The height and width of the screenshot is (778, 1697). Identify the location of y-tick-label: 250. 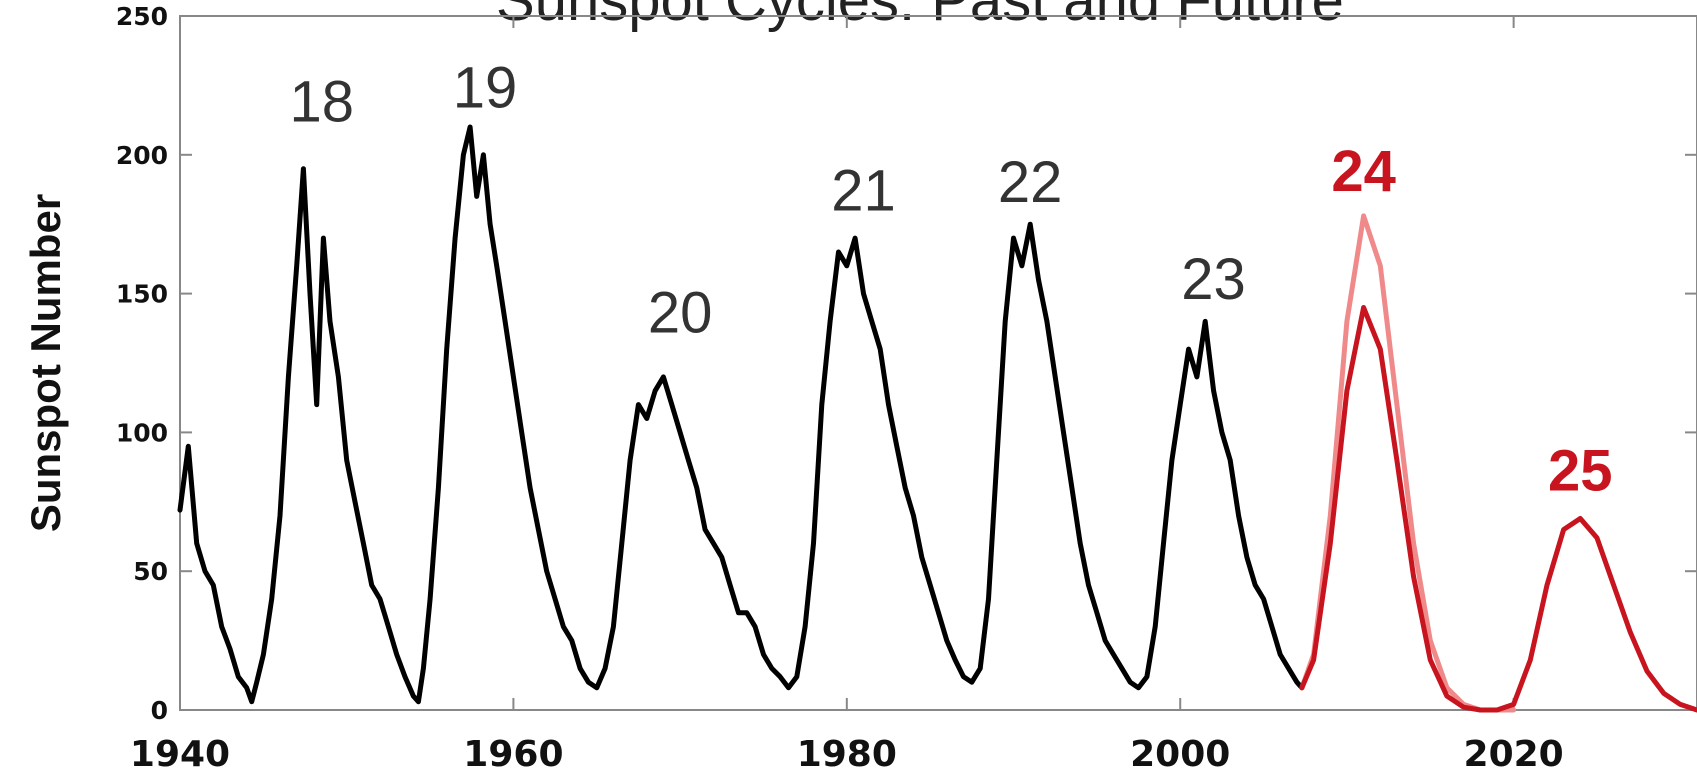
(142, 16).